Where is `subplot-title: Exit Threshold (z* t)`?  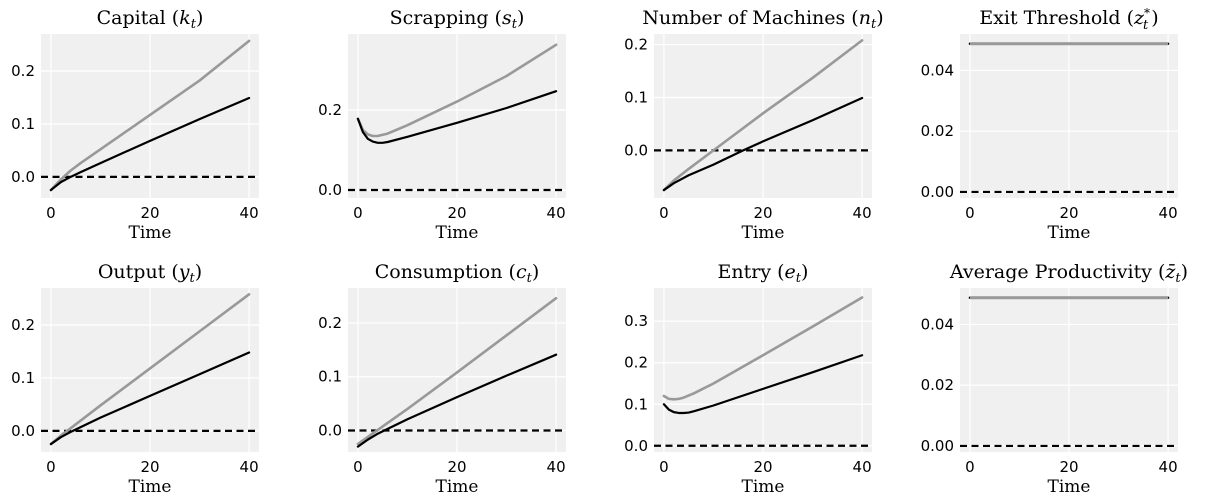
subplot-title: Exit Threshold (z* t) is located at coordinates (1068, 19).